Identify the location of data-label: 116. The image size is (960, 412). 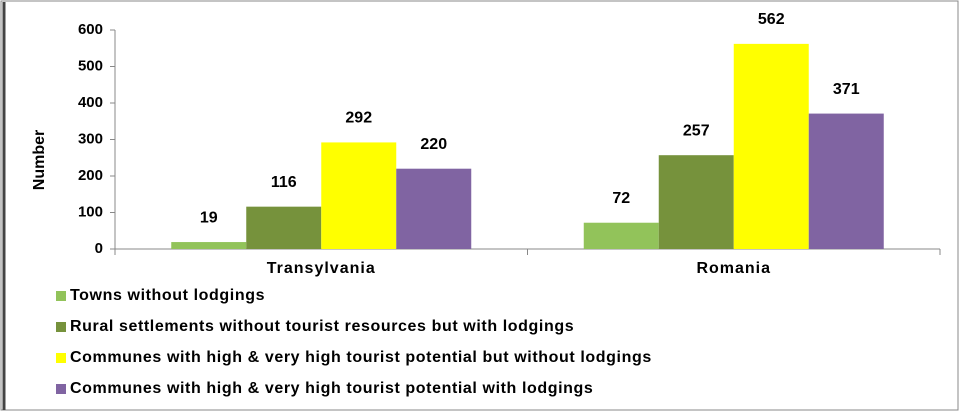
(284, 182).